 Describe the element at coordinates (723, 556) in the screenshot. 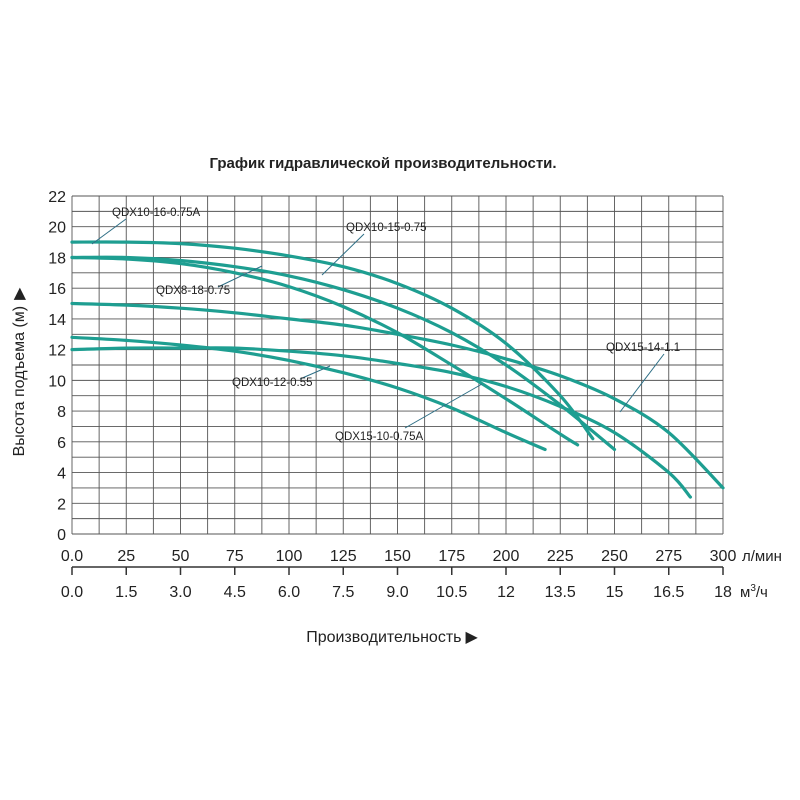

I see `x-tick-label: 300` at that location.